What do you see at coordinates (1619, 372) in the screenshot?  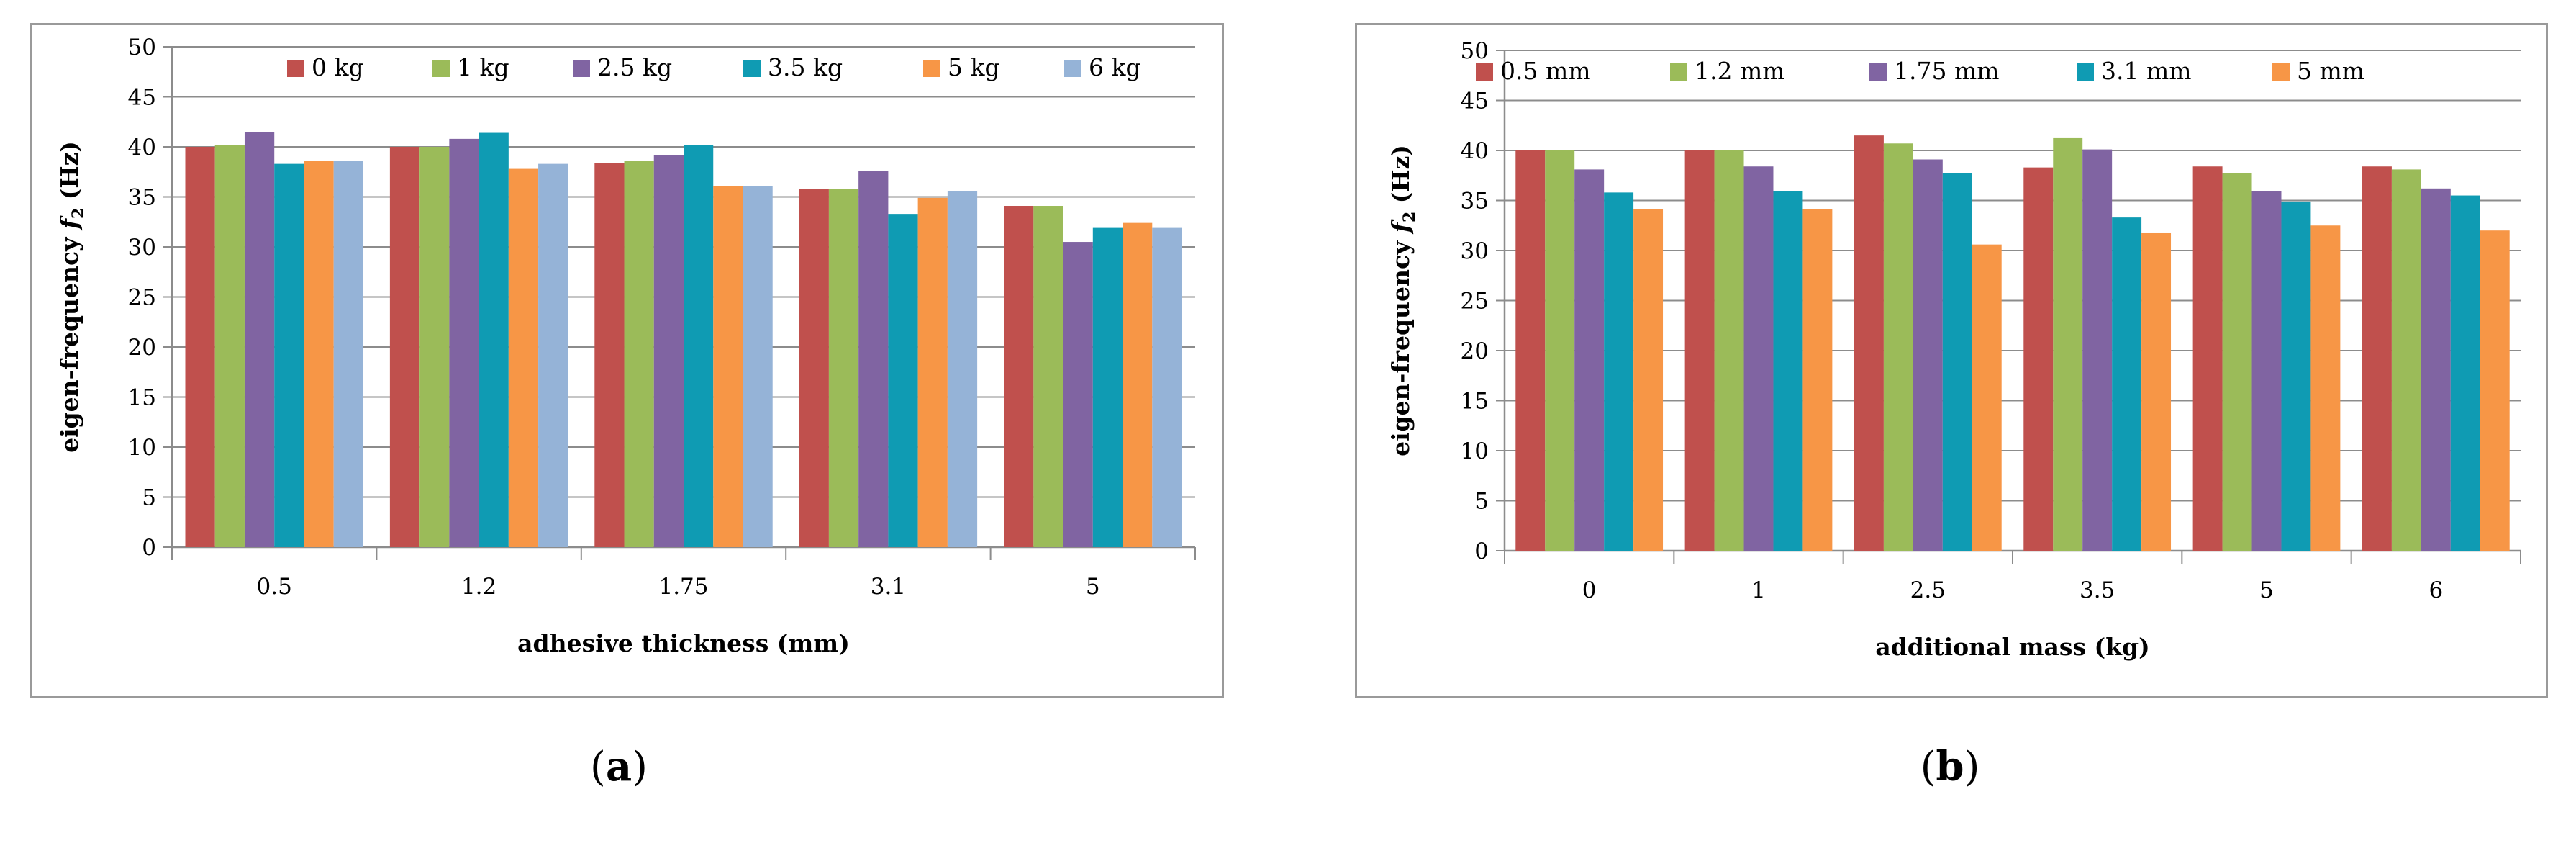 I see `bar-b-0-3.1mm` at bounding box center [1619, 372].